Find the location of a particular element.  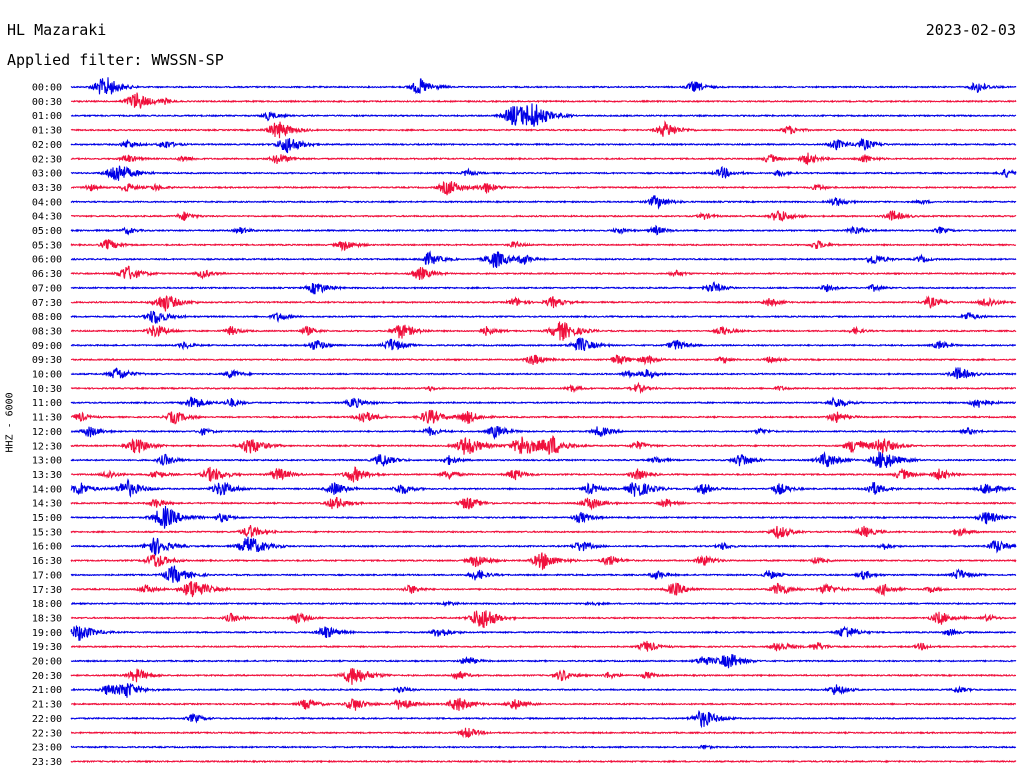

tick-label: 07:30 is located at coordinates (47, 303).